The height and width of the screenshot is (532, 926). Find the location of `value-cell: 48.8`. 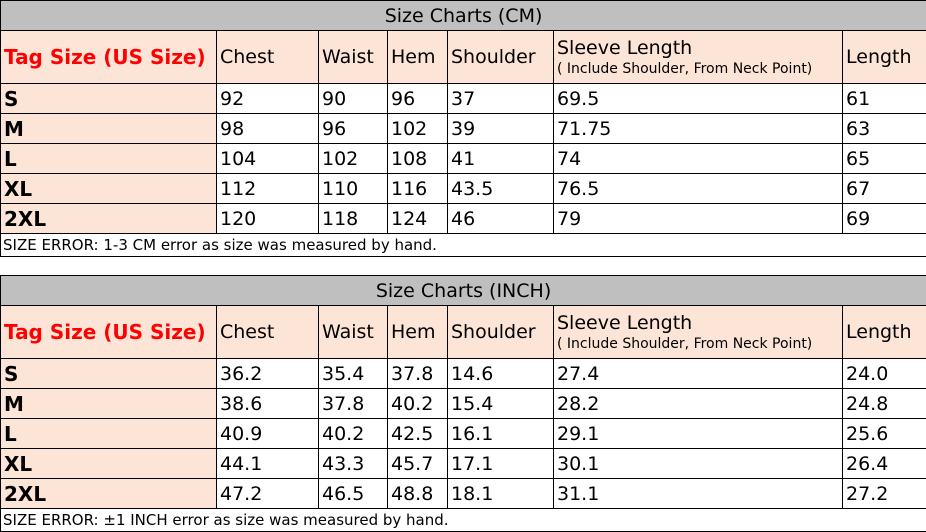

value-cell: 48.8 is located at coordinates (417, 493).